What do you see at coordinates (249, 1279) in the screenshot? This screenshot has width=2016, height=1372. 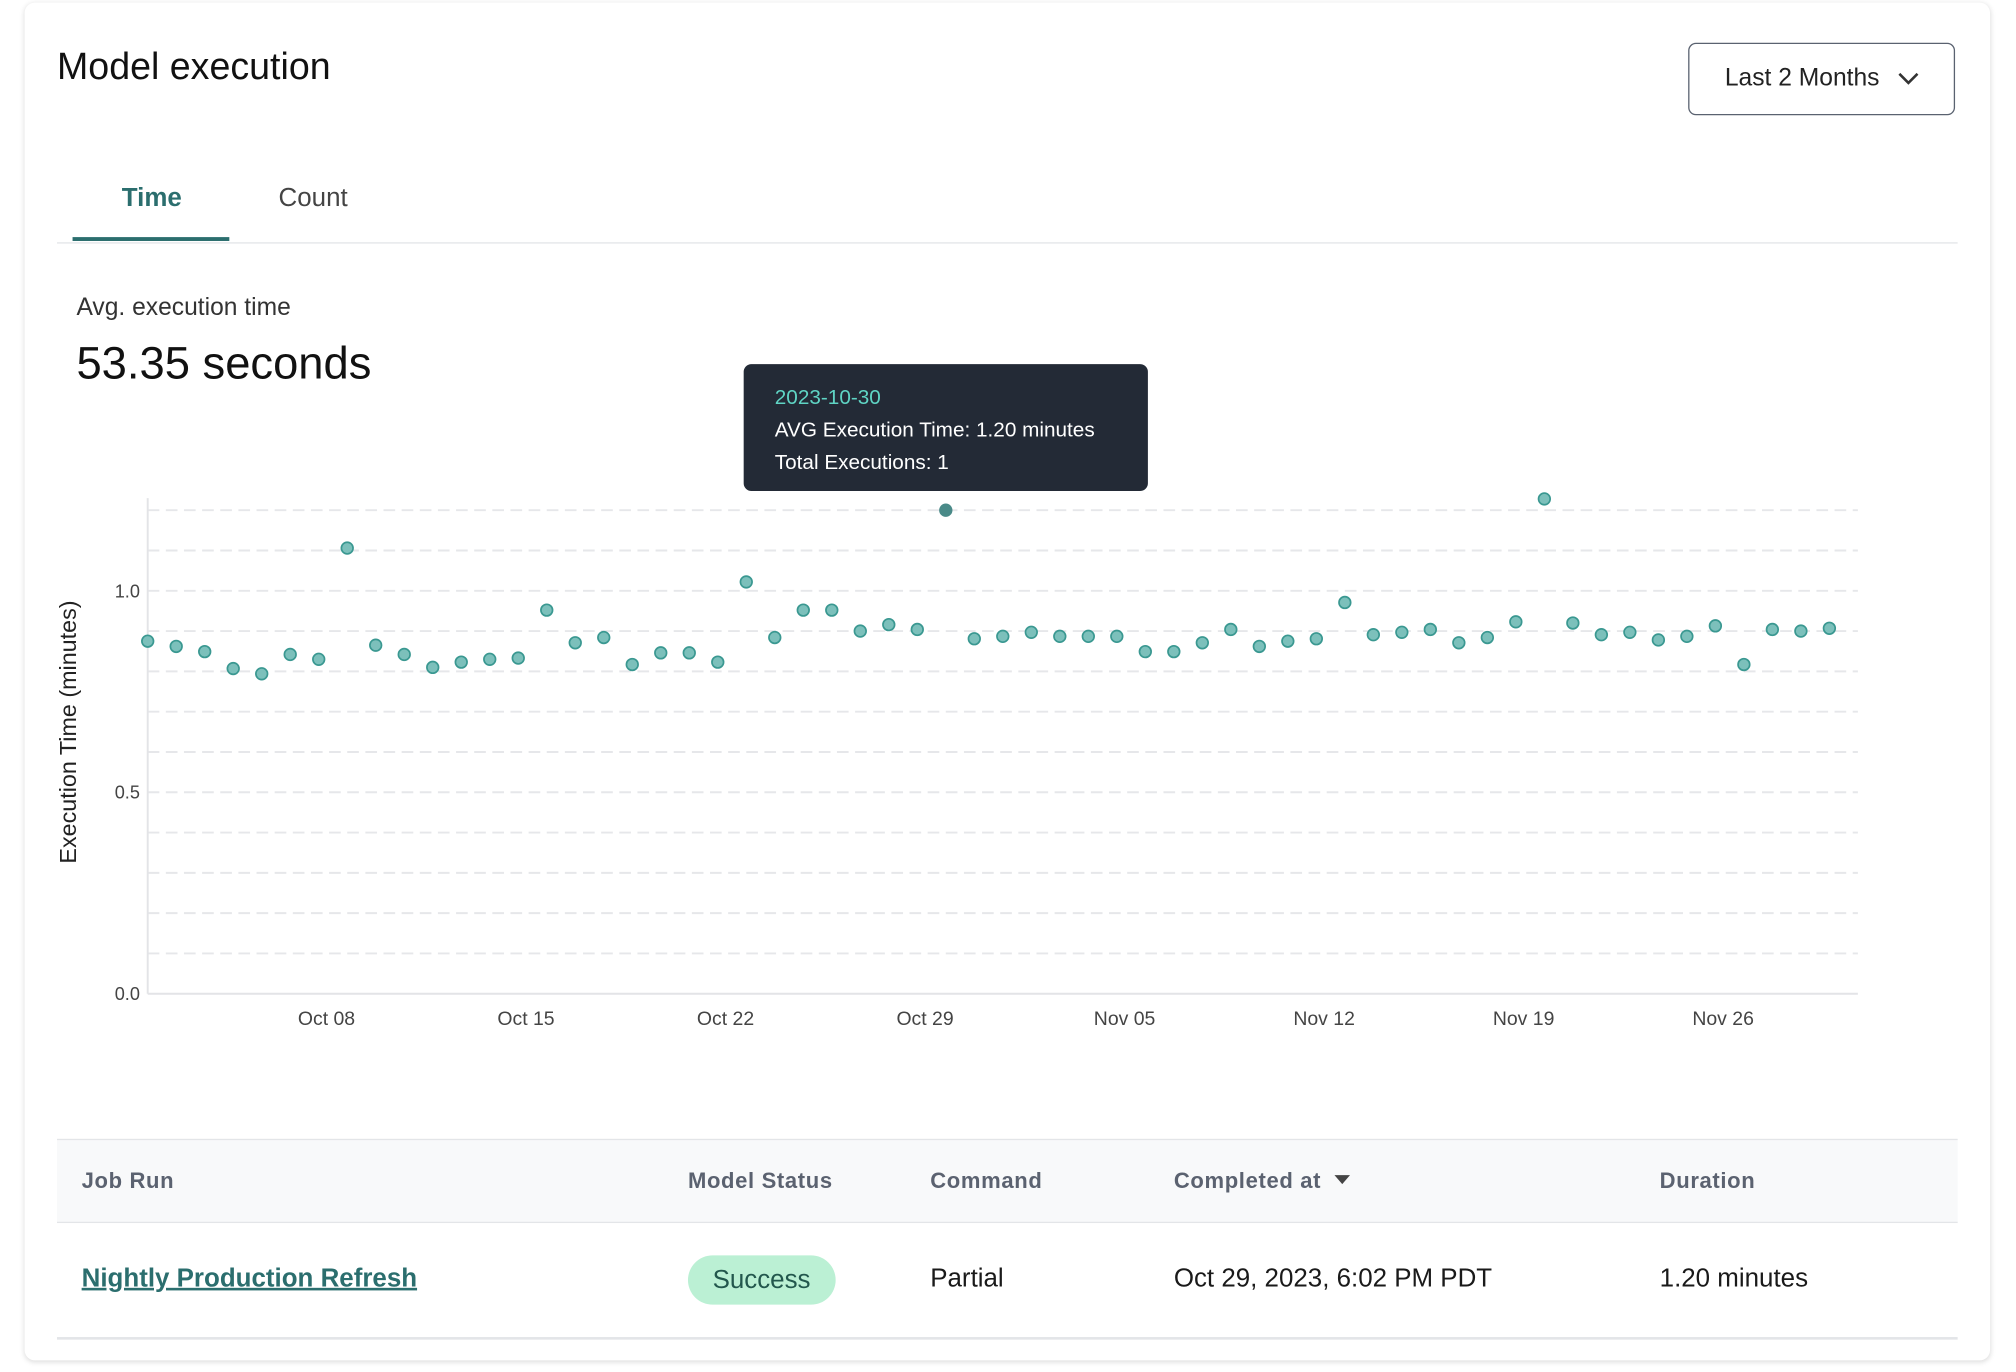 I see `job-run-link: Nightly Production Refresh` at bounding box center [249, 1279].